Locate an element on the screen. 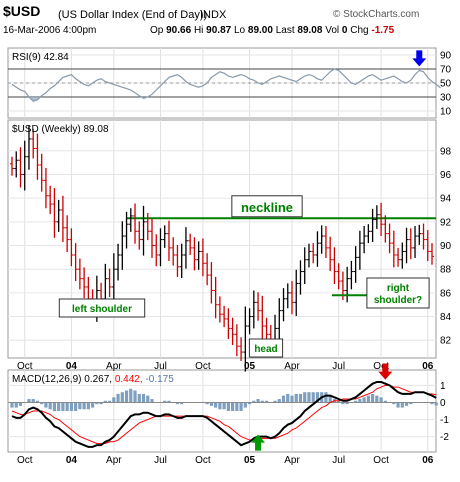  macd-x-tick-label: Apr is located at coordinates (292, 460).